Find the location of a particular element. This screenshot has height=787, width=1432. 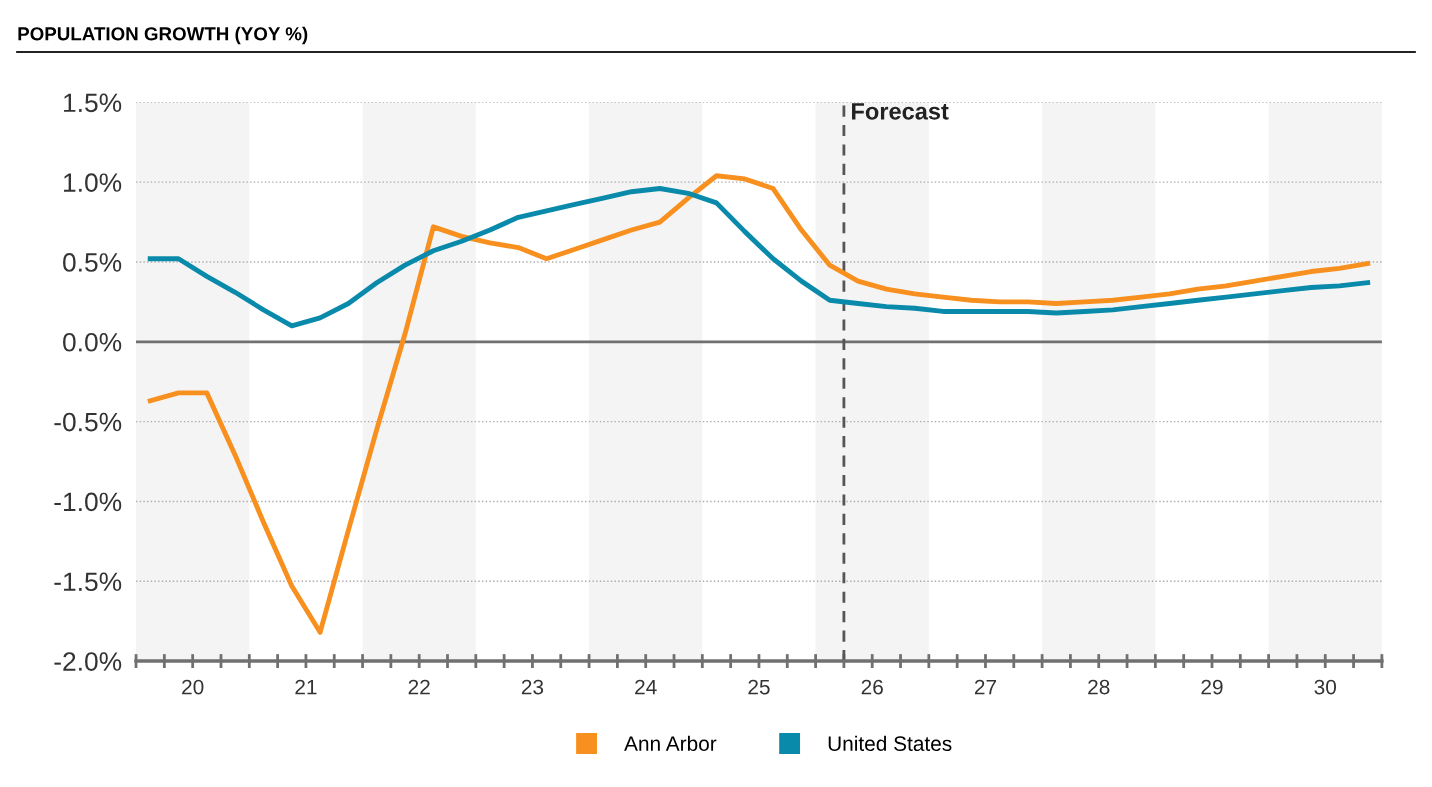

y-tick-label: 0.5% is located at coordinates (92, 262).